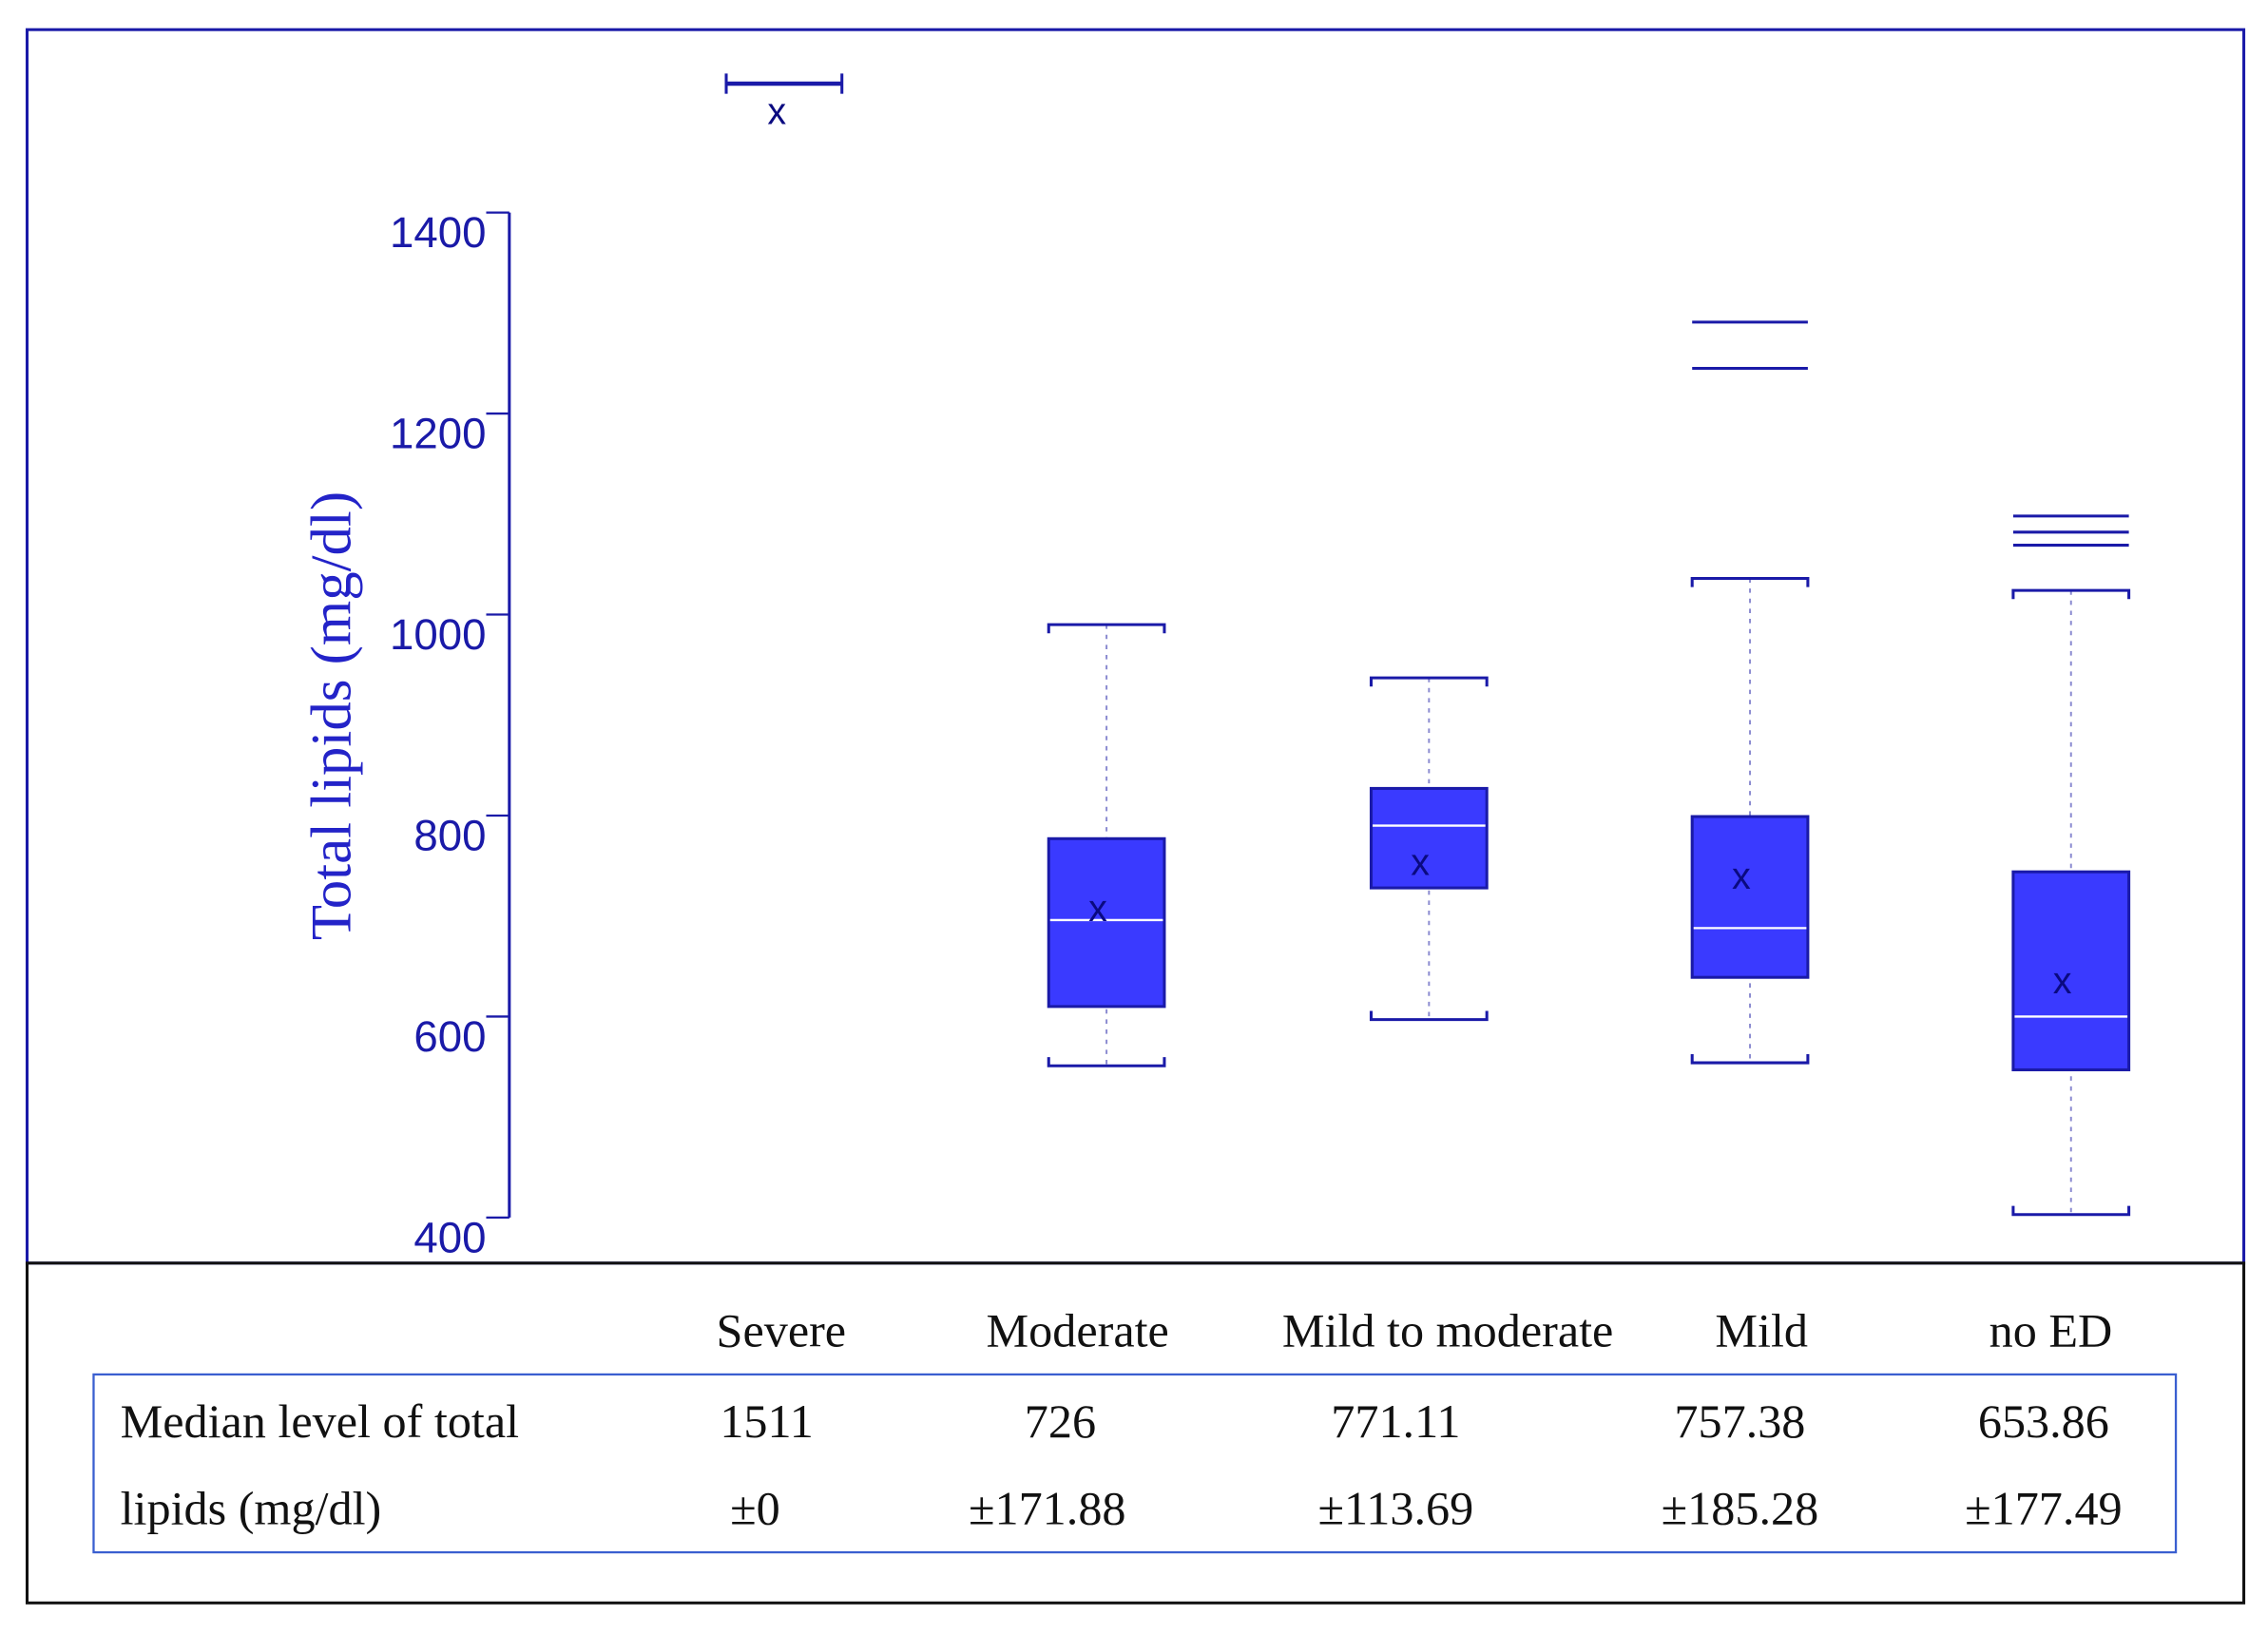 This screenshot has width=2268, height=1634. Describe the element at coordinates (1739, 1421) in the screenshot. I see `median-value: 757.38` at that location.